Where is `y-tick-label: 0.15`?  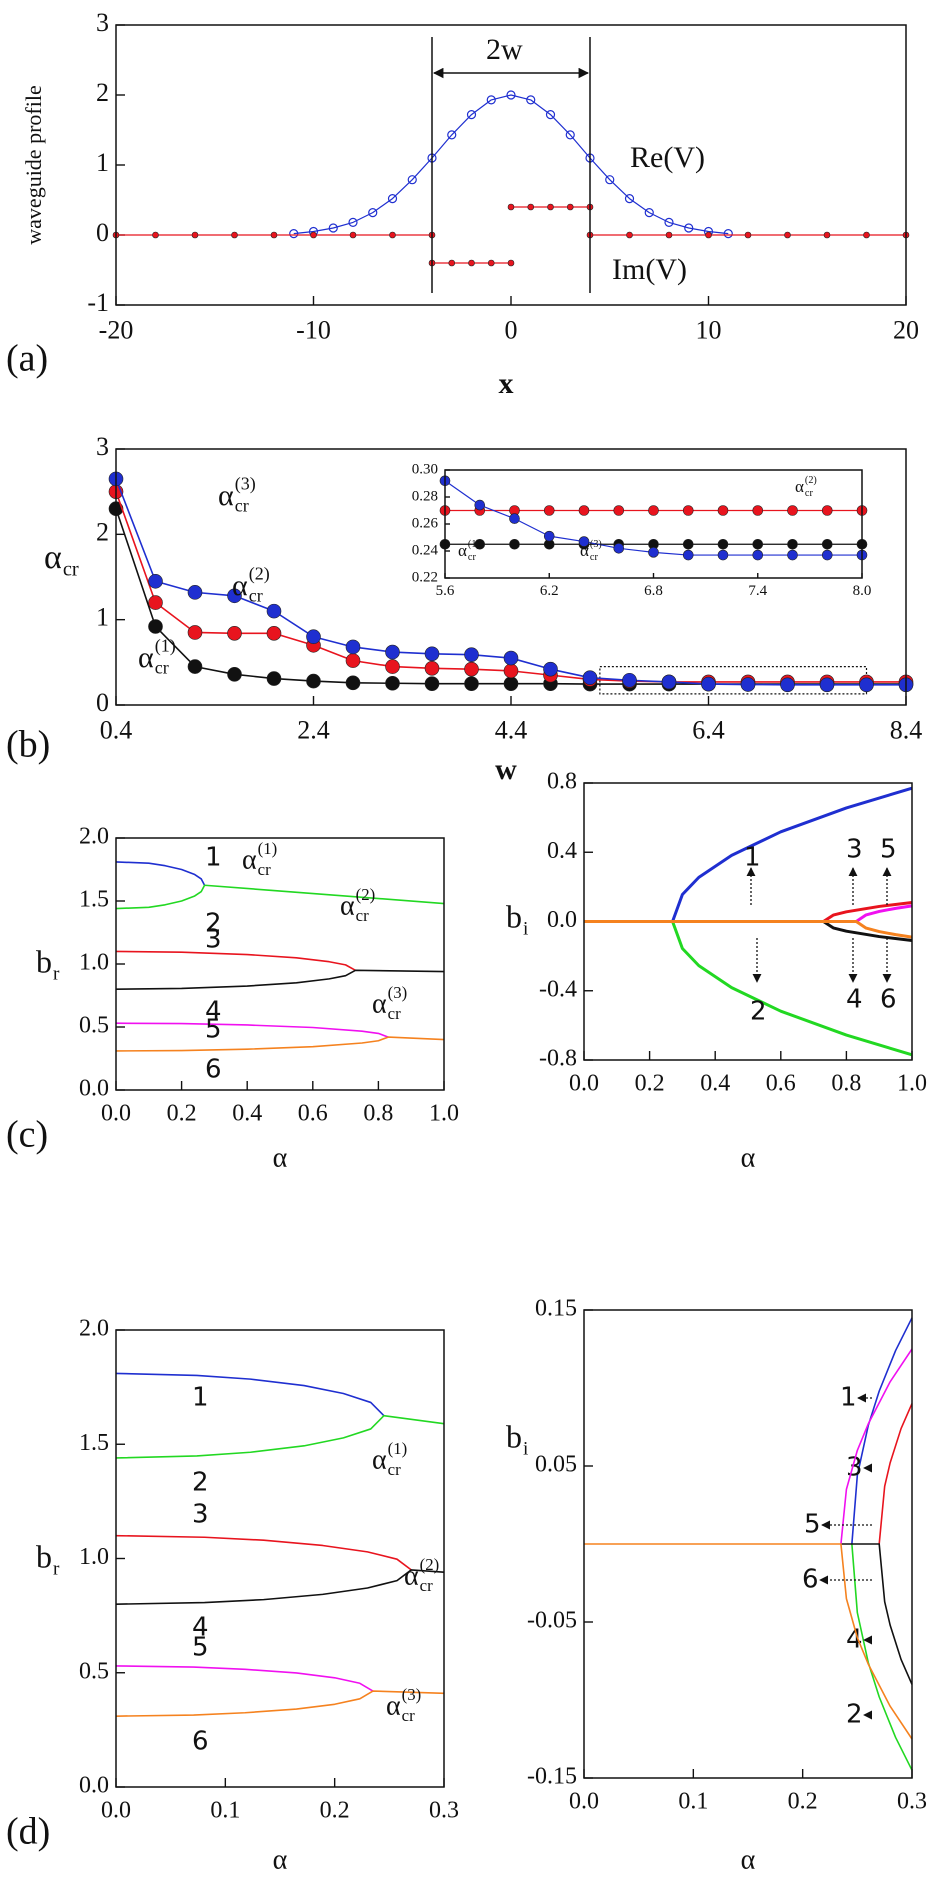 y-tick-label: 0.15 is located at coordinates (556, 1309).